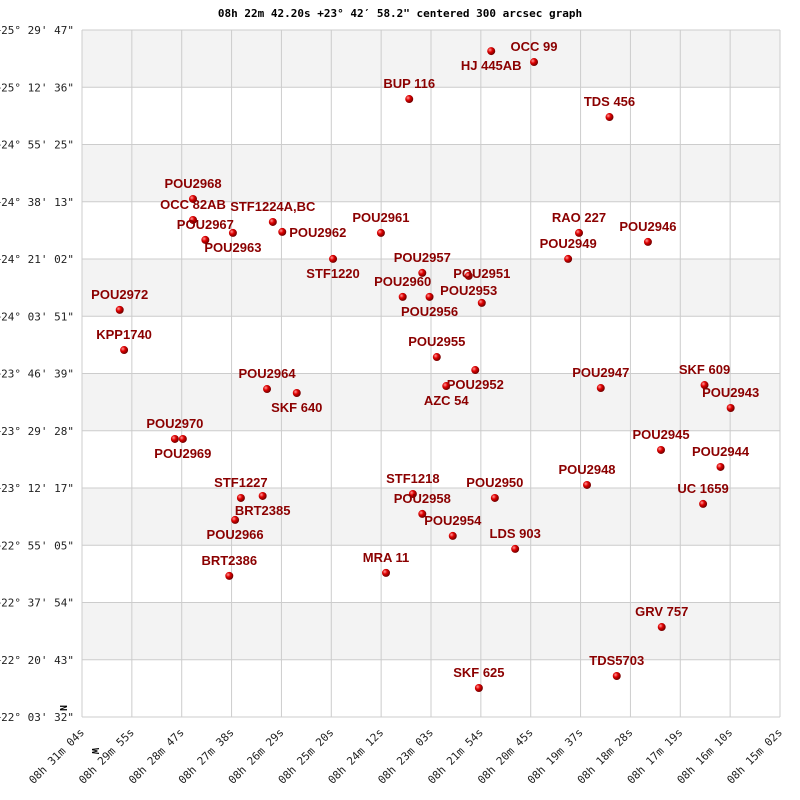 This screenshot has width=800, height=800. Describe the element at coordinates (262, 504) in the screenshot. I see `star-point: BRT2385` at that location.